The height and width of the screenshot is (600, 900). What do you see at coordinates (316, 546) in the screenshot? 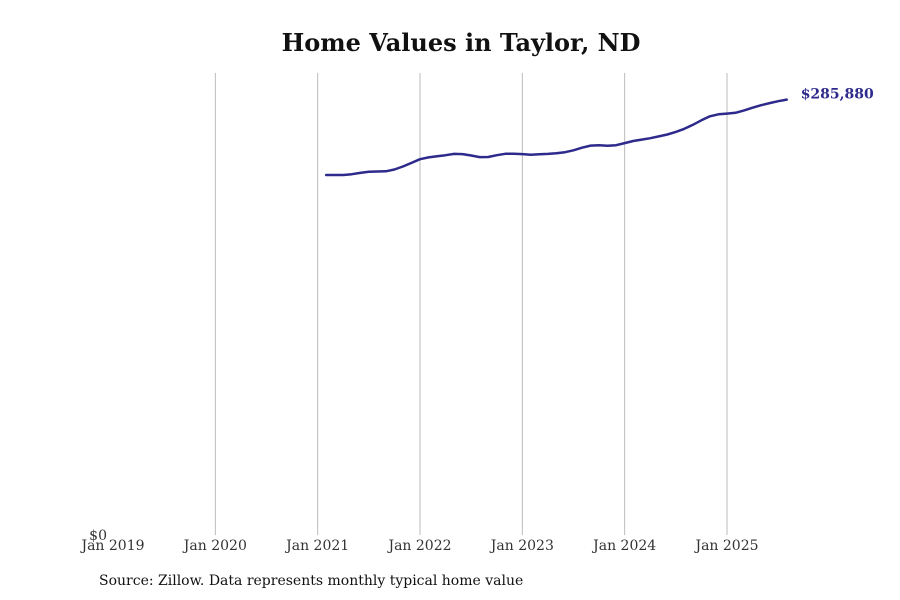
I see `x-tick-label: Jan 2021` at bounding box center [316, 546].